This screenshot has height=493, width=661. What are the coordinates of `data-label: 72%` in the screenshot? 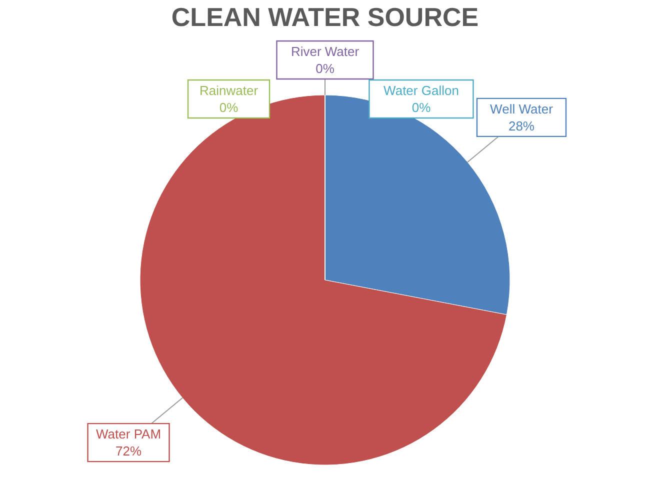 It's located at (129, 451).